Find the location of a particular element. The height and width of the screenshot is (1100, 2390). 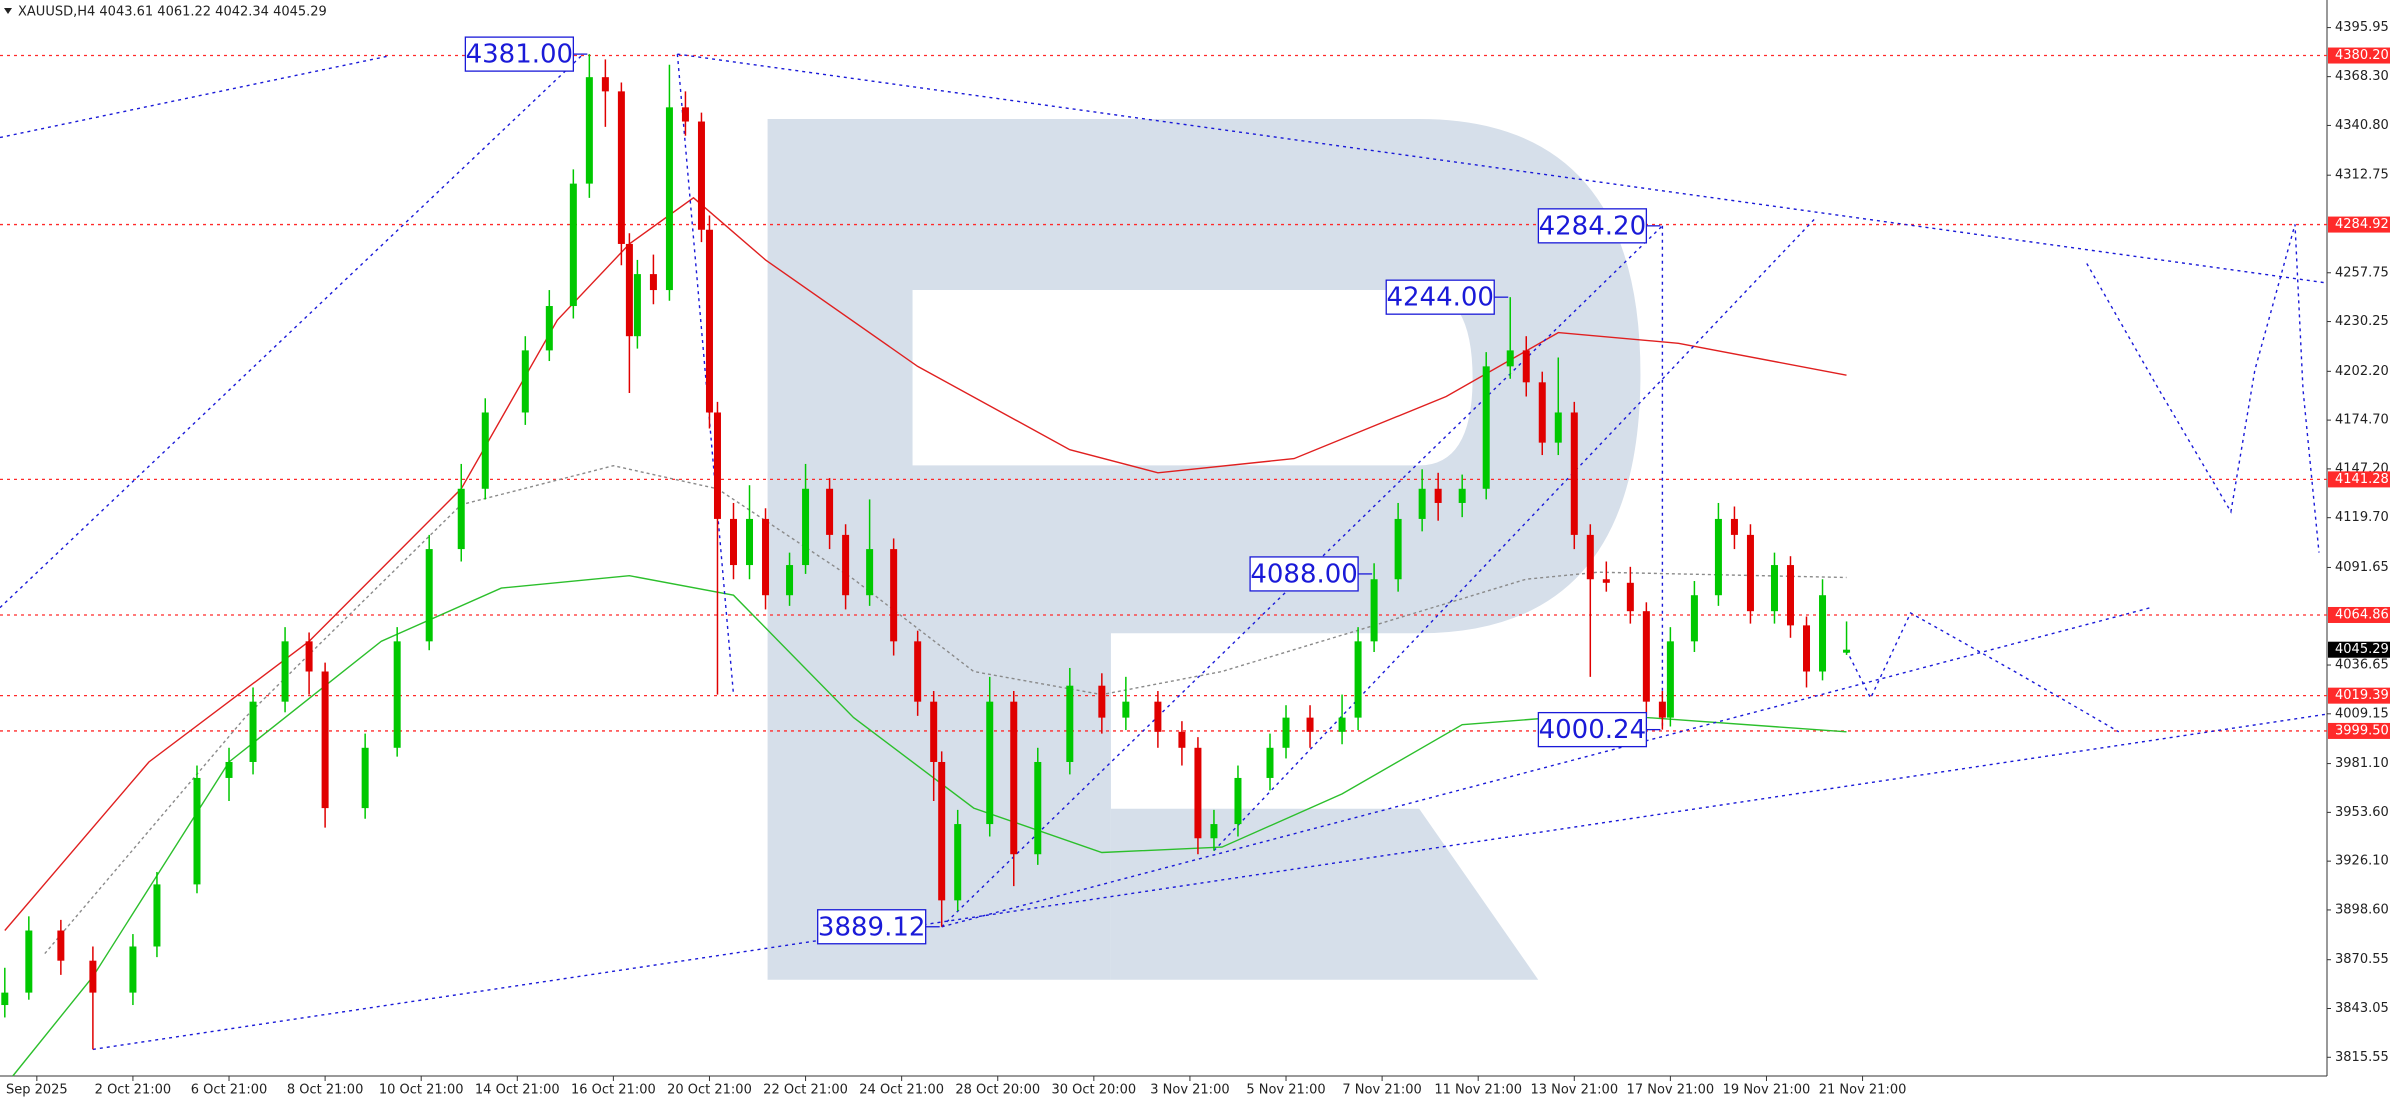

x-tick-label: Sep 2025 is located at coordinates (37, 1090).